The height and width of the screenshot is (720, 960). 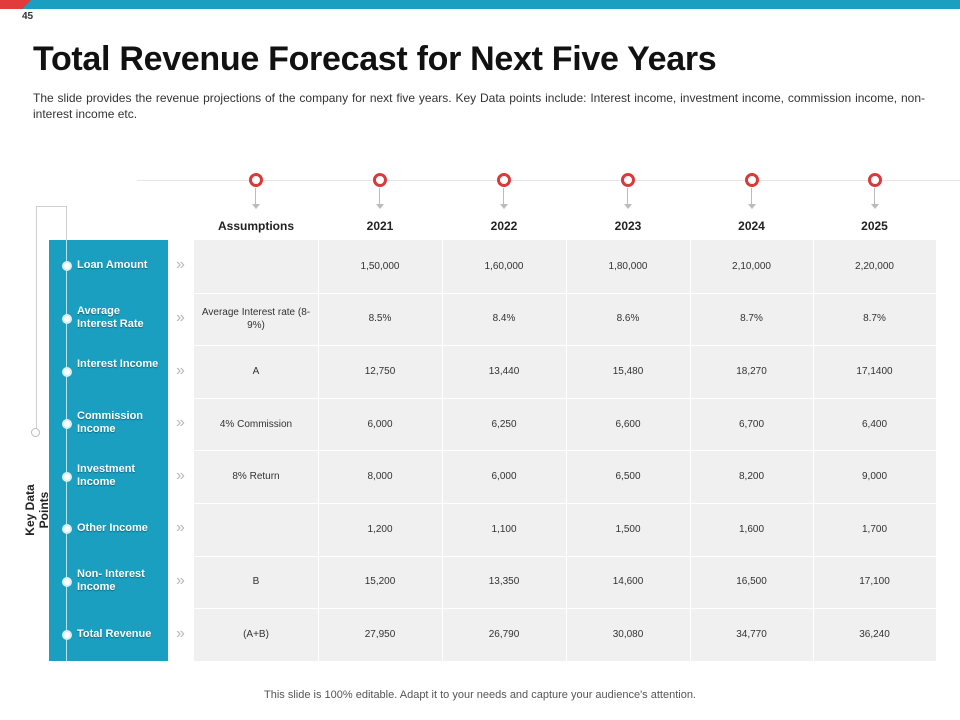 I want to click on table-cell: 1,200, so click(x=380, y=529).